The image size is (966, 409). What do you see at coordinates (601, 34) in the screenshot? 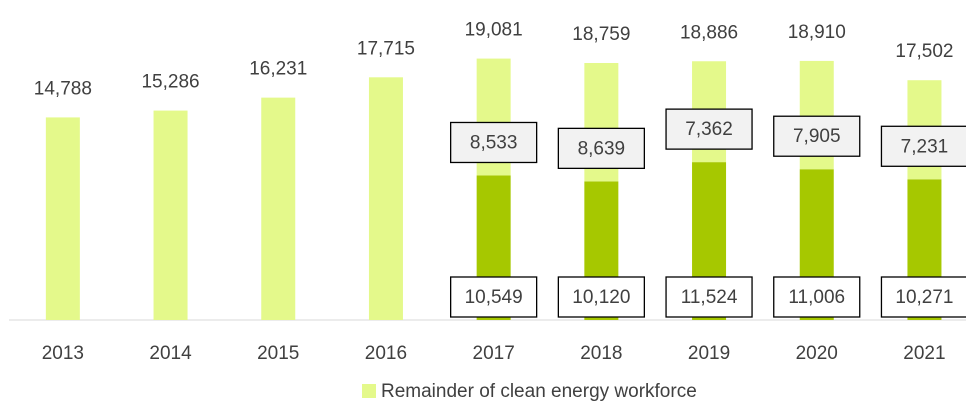
I see `total-label: 18,759` at bounding box center [601, 34].